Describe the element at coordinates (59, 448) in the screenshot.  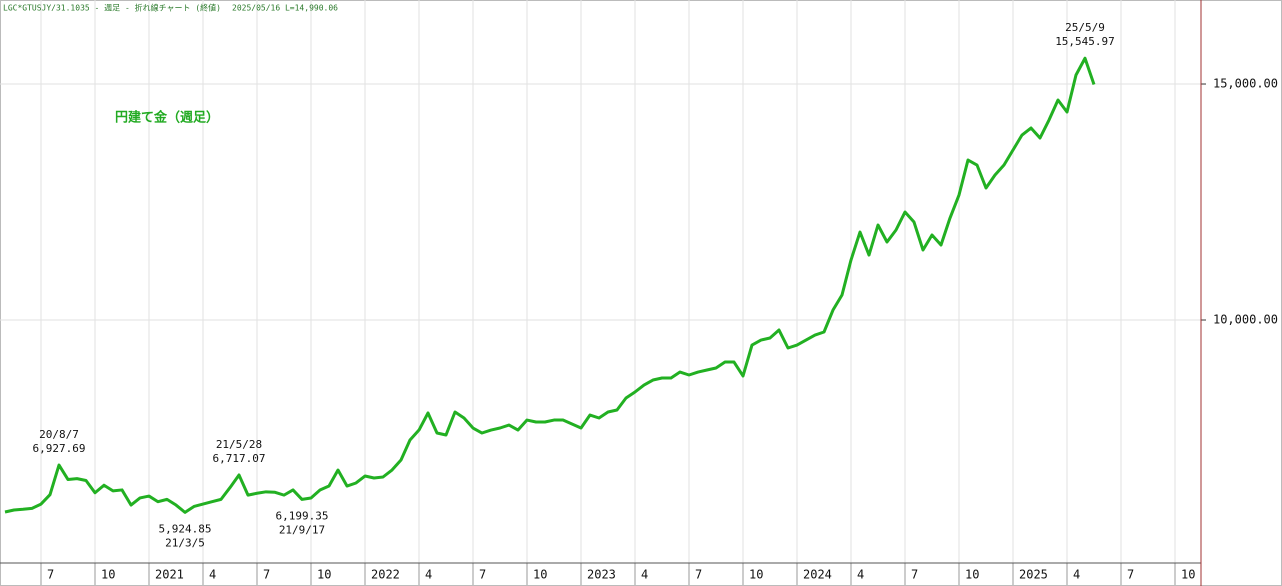
I see `annotation-value: 6,927.69` at that location.